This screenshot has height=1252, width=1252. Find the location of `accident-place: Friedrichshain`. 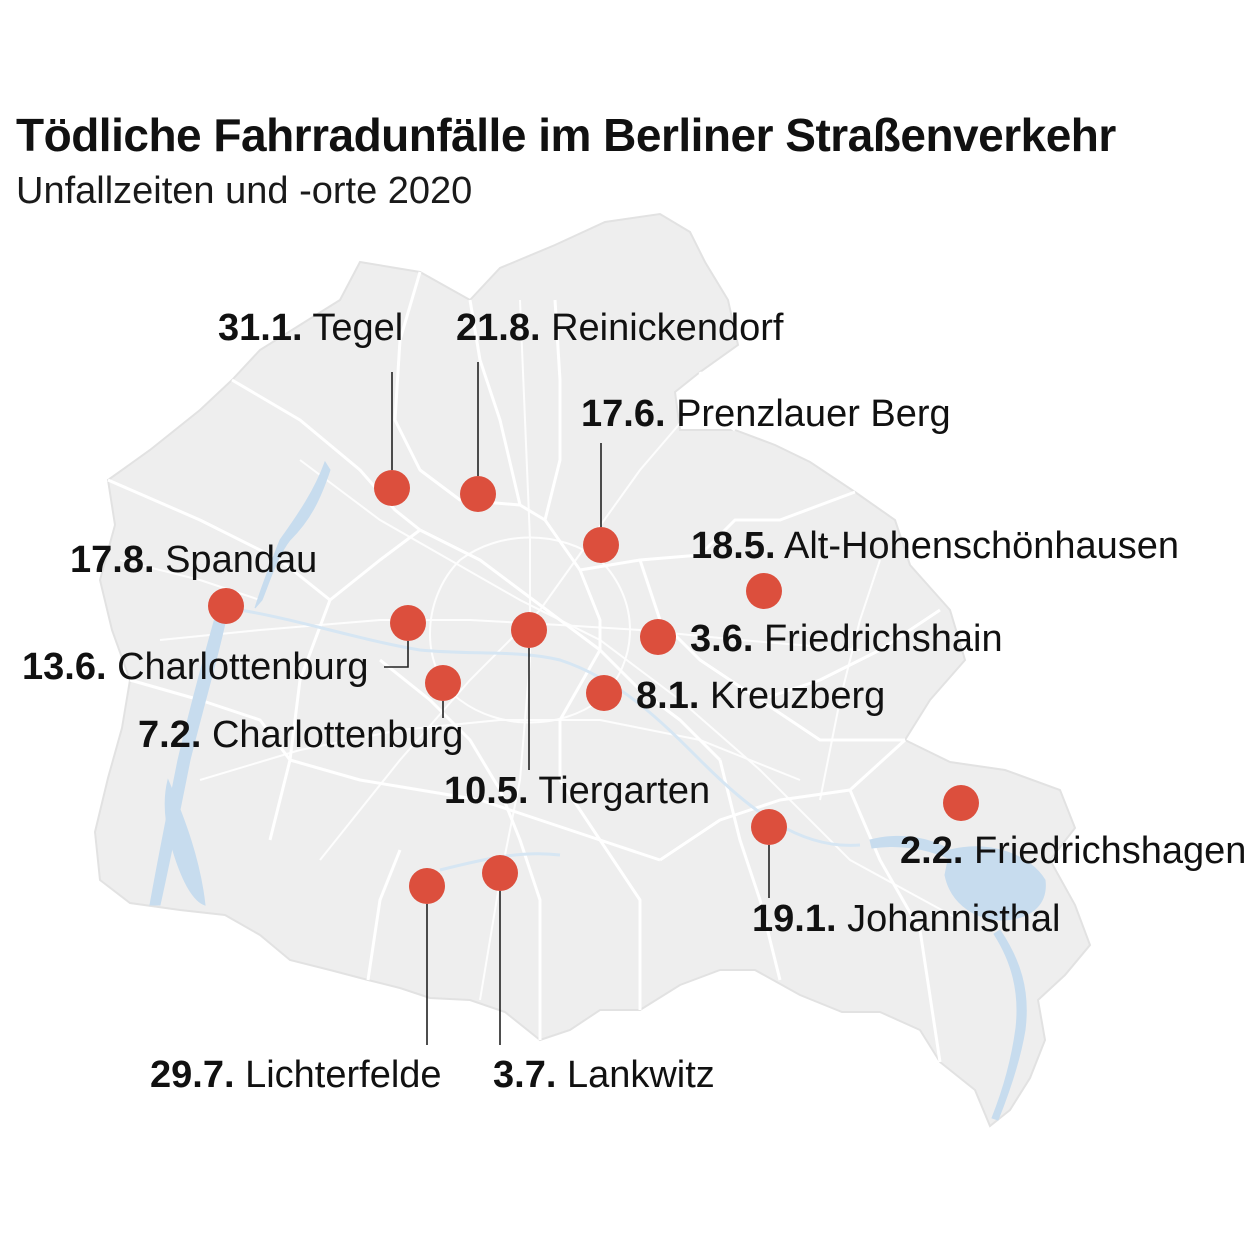

accident-place: Friedrichshain is located at coordinates (878, 639).